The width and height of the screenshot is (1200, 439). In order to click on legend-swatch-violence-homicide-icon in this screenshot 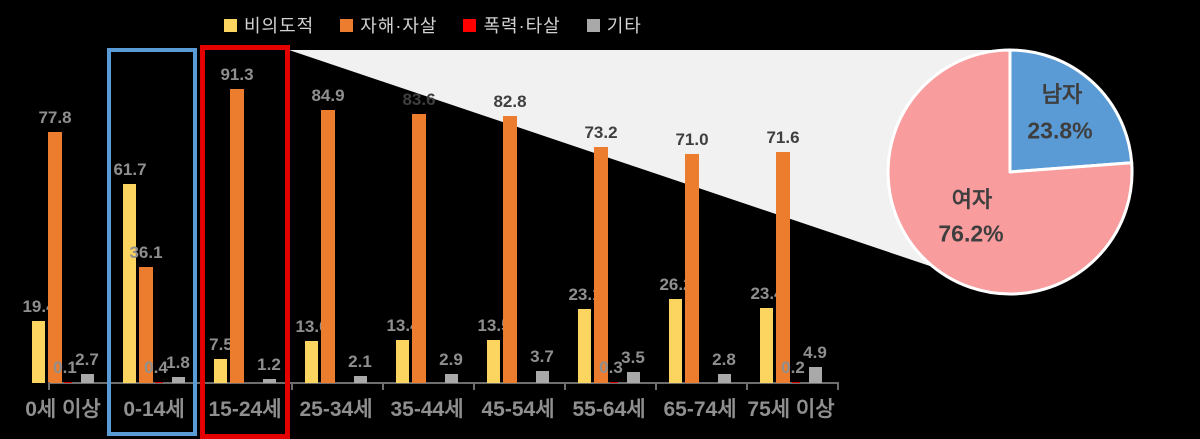, I will do `click(470, 25)`.